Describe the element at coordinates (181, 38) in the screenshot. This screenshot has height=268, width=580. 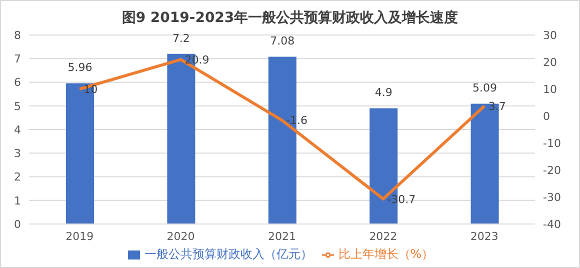
I see `data-label: 7.2` at that location.